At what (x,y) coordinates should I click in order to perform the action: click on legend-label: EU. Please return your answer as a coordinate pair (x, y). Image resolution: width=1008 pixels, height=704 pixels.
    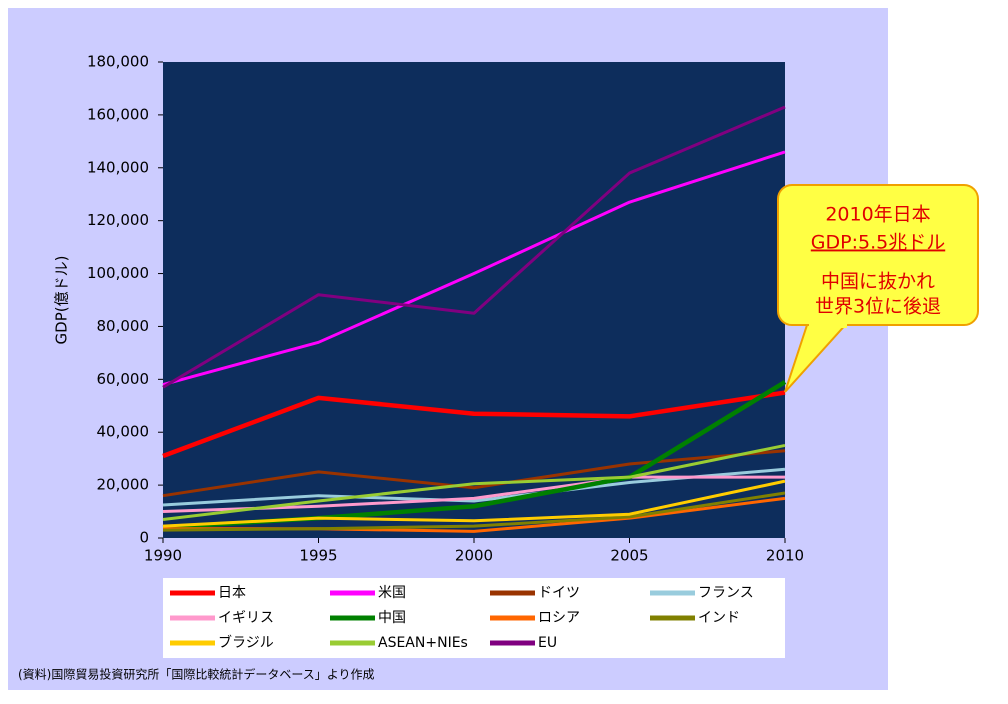
    Looking at the image, I should click on (547, 643).